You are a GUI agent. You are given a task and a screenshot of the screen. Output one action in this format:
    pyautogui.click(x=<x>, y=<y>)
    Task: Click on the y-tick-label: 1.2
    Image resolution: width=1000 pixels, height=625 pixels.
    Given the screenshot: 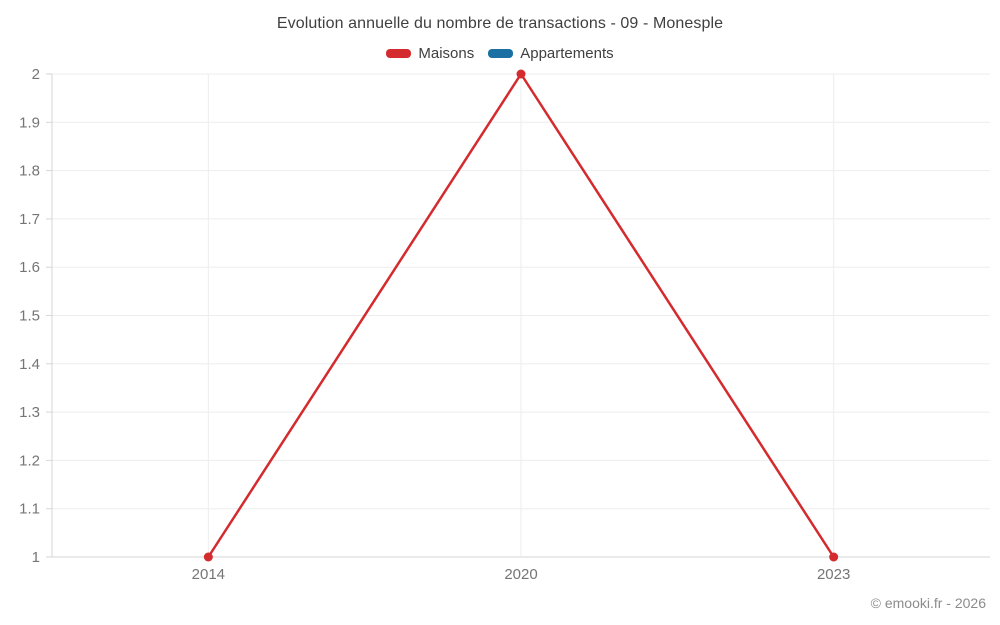 What is the action you would take?
    pyautogui.click(x=29, y=460)
    